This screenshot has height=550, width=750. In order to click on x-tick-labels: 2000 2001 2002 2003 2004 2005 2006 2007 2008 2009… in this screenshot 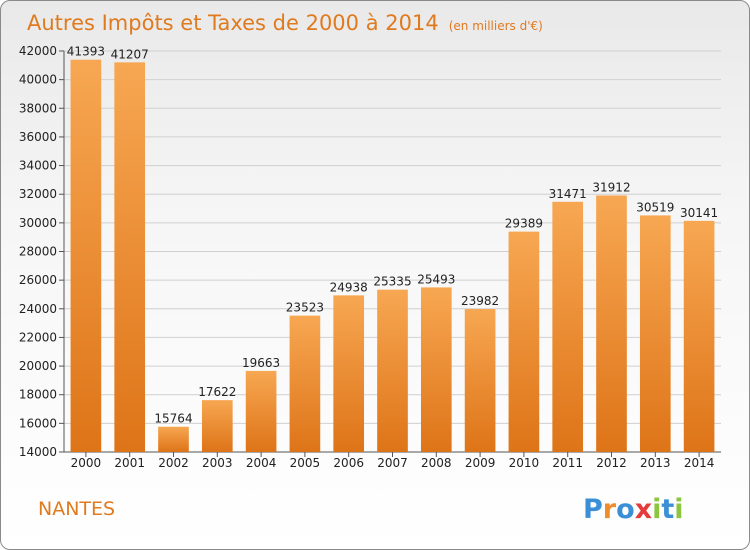, I will do `click(393, 461)`.